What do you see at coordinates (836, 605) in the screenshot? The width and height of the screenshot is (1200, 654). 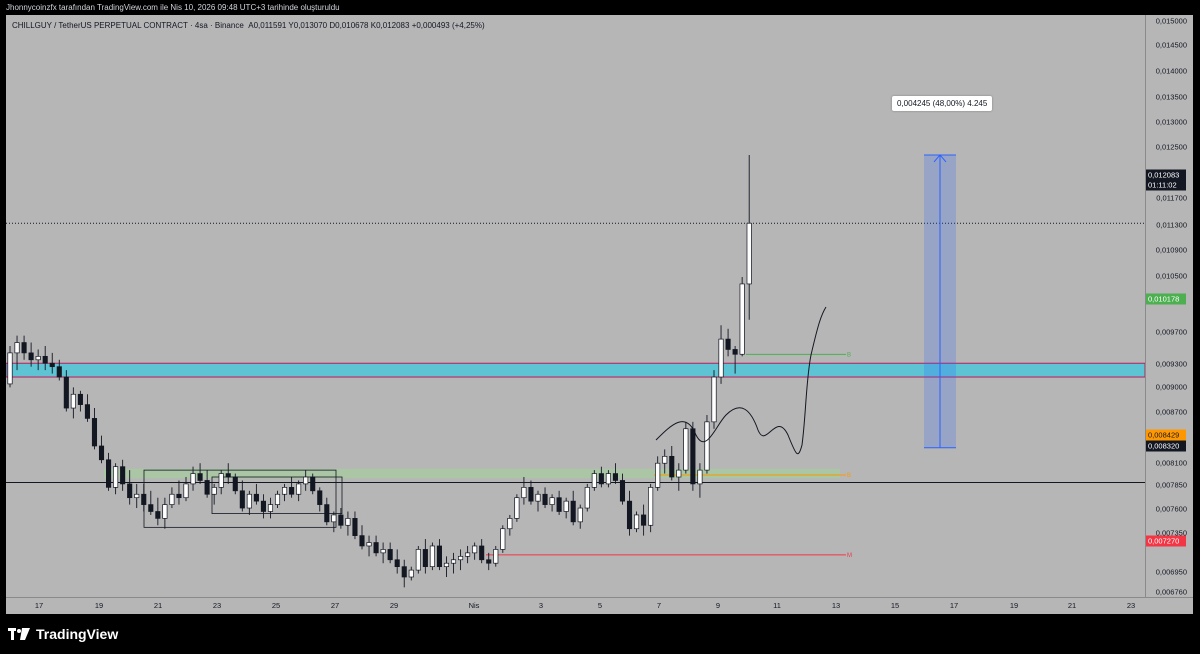 I see `time-axis-label: 13` at bounding box center [836, 605].